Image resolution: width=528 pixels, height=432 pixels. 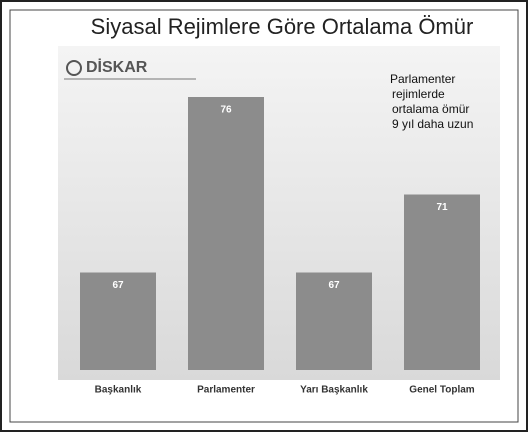 I want to click on x-tick-label: Genel Toplam, so click(x=441, y=390).